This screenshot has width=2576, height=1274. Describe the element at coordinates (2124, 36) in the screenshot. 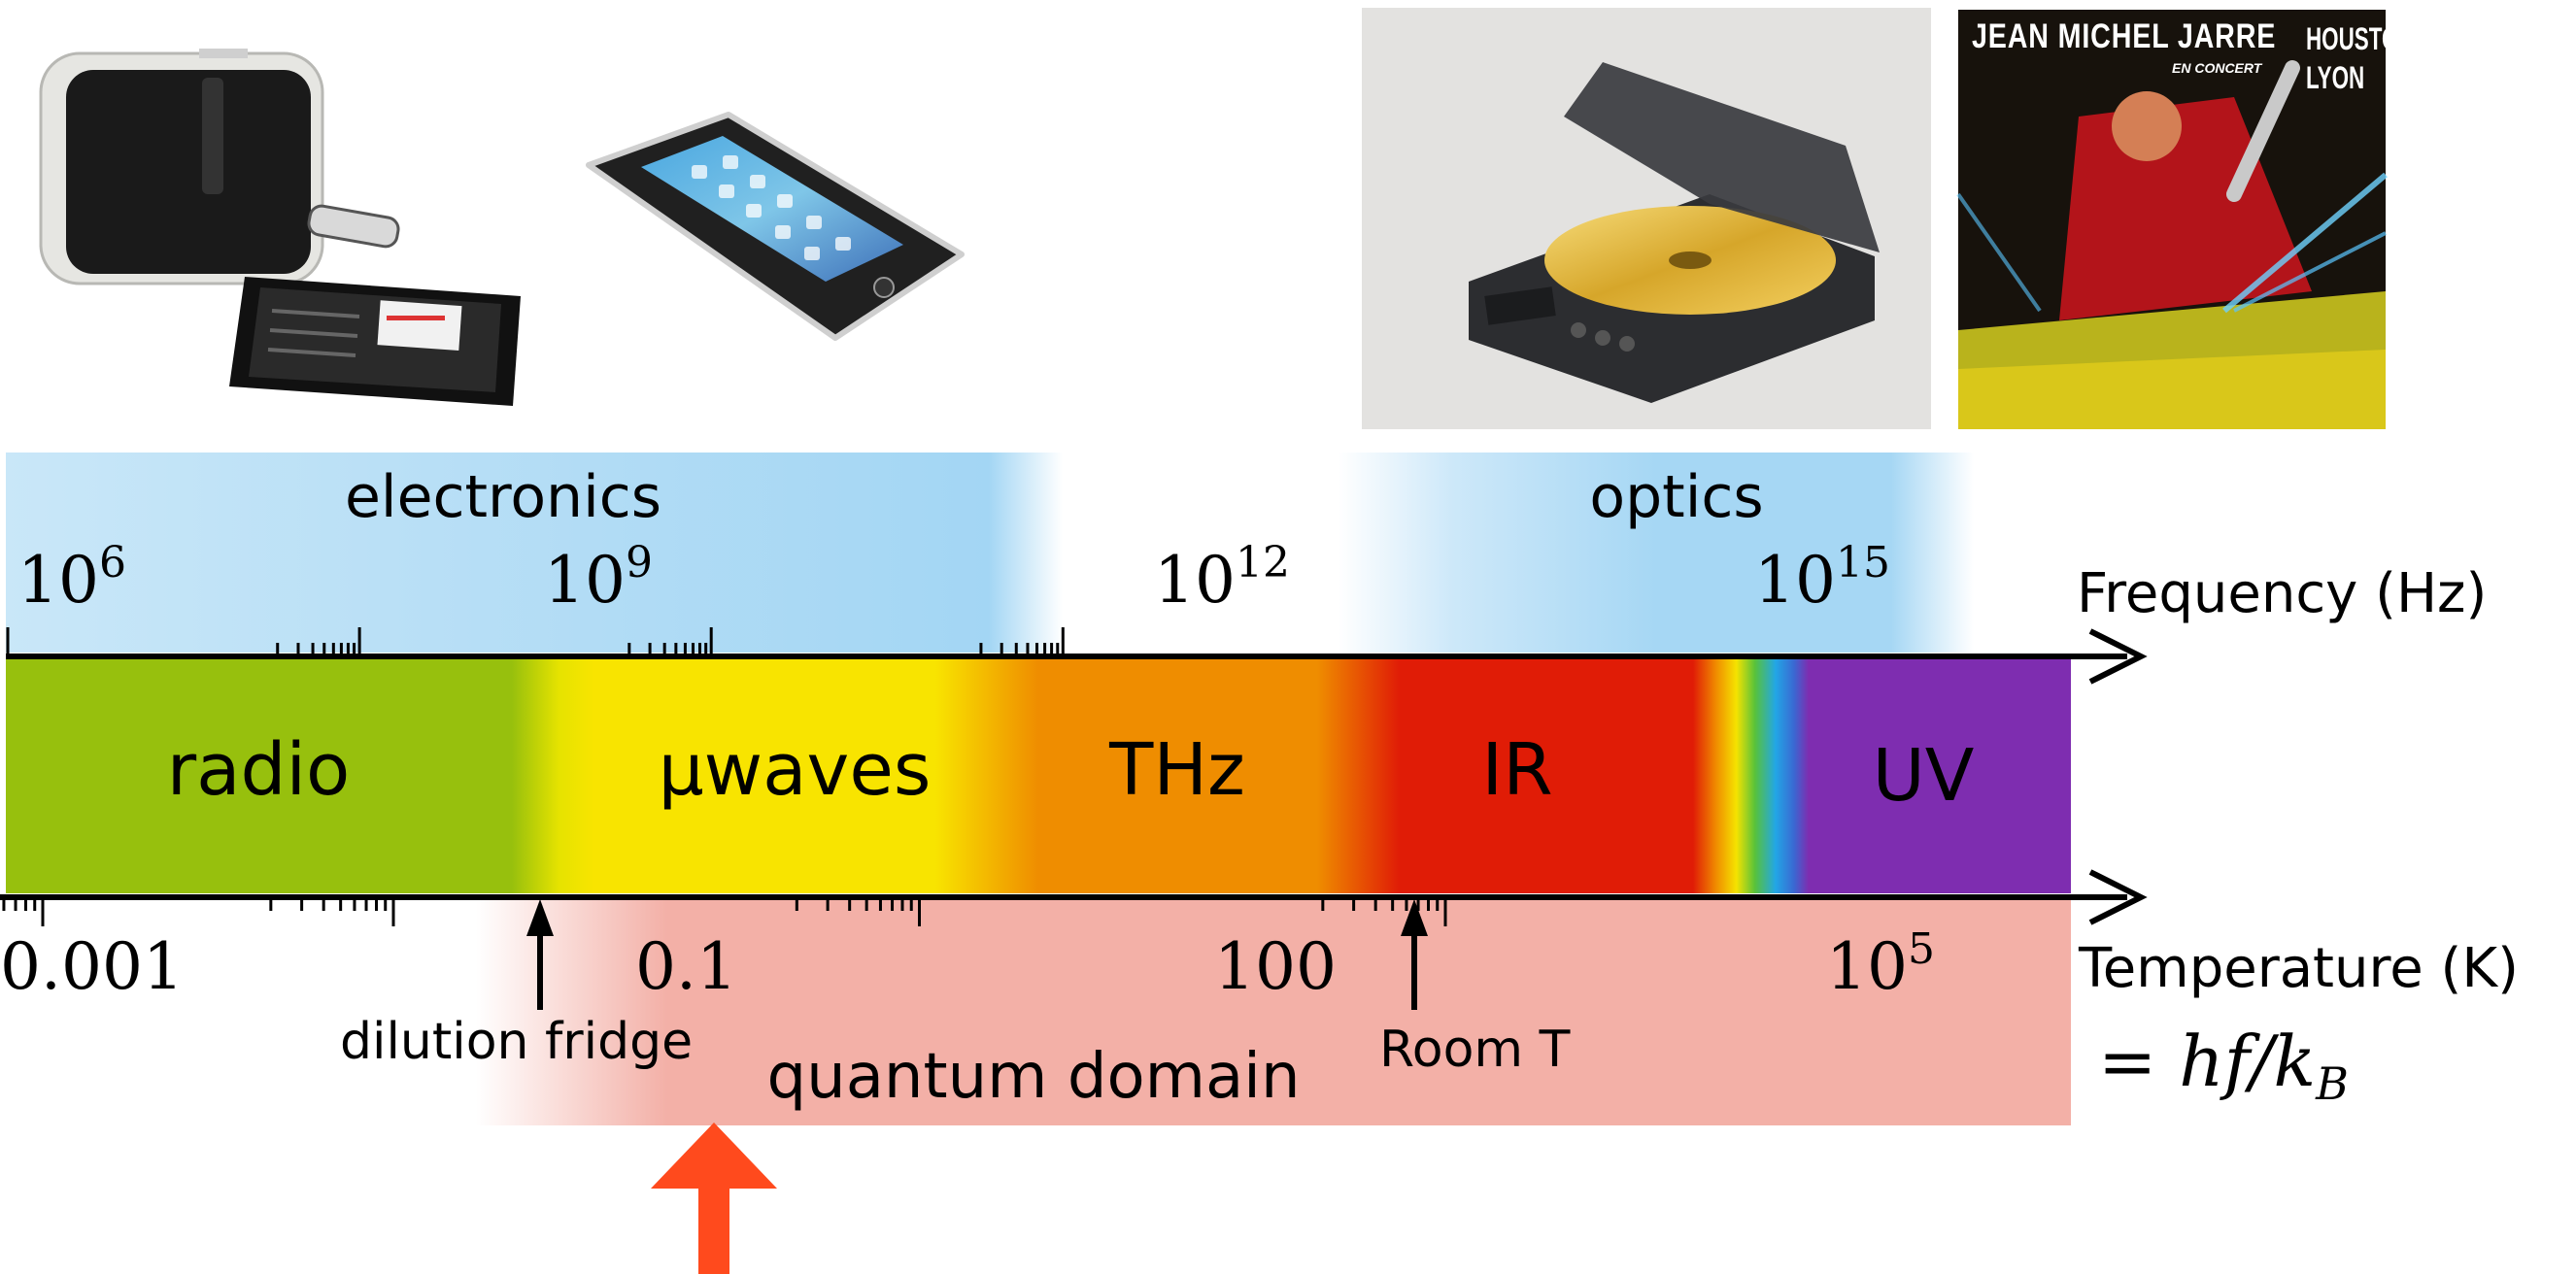

I see `album-artist: JEAN MICHEL JARRE` at that location.